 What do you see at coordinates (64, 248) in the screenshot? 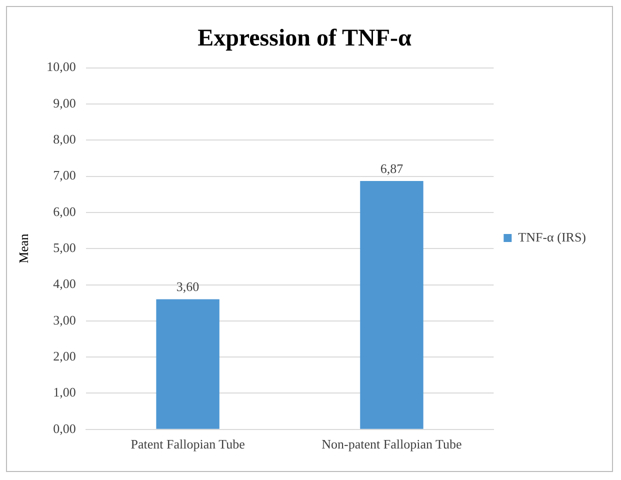
I see `y-tick-label: 5,00` at bounding box center [64, 248].